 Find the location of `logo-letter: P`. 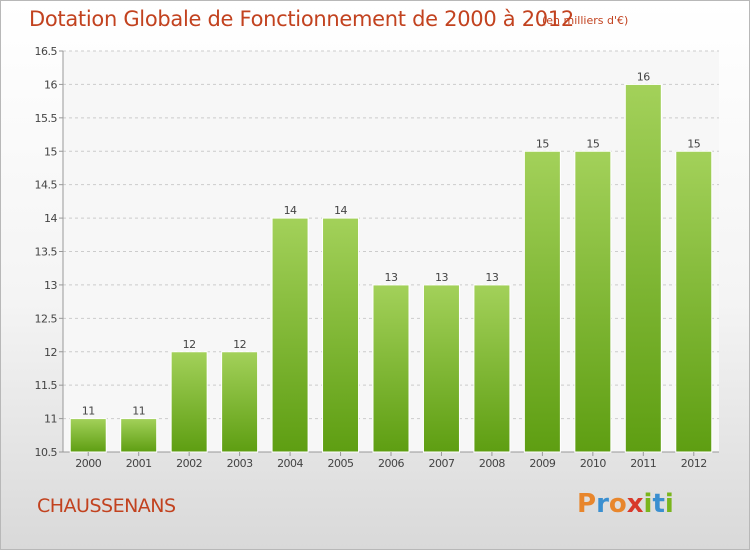

logo-letter: P is located at coordinates (587, 504).